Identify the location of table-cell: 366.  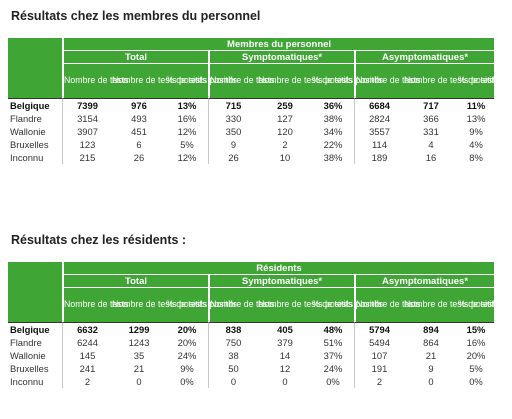
(431, 118).